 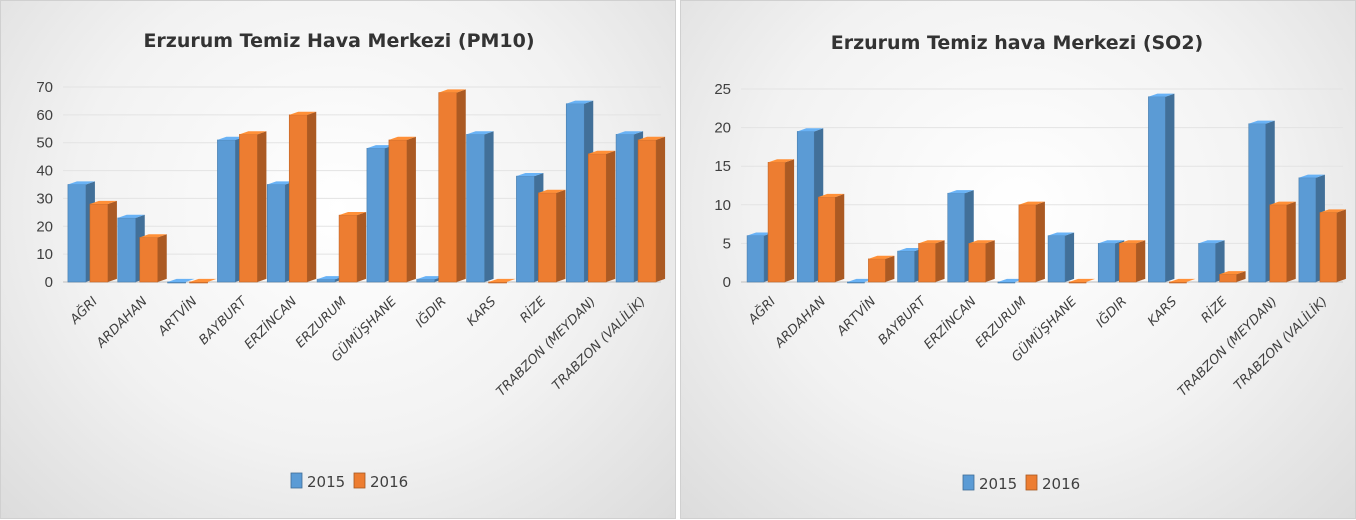 I want to click on y-tick-label: 70, so click(x=44, y=87).